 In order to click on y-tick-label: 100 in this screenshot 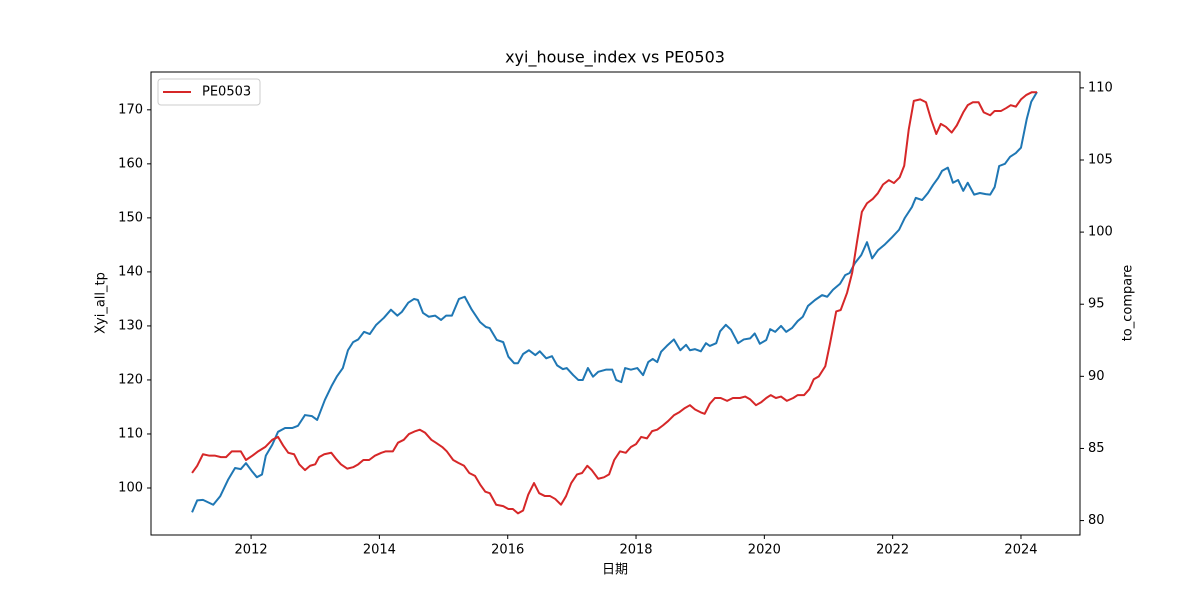, I will do `click(130, 487)`.